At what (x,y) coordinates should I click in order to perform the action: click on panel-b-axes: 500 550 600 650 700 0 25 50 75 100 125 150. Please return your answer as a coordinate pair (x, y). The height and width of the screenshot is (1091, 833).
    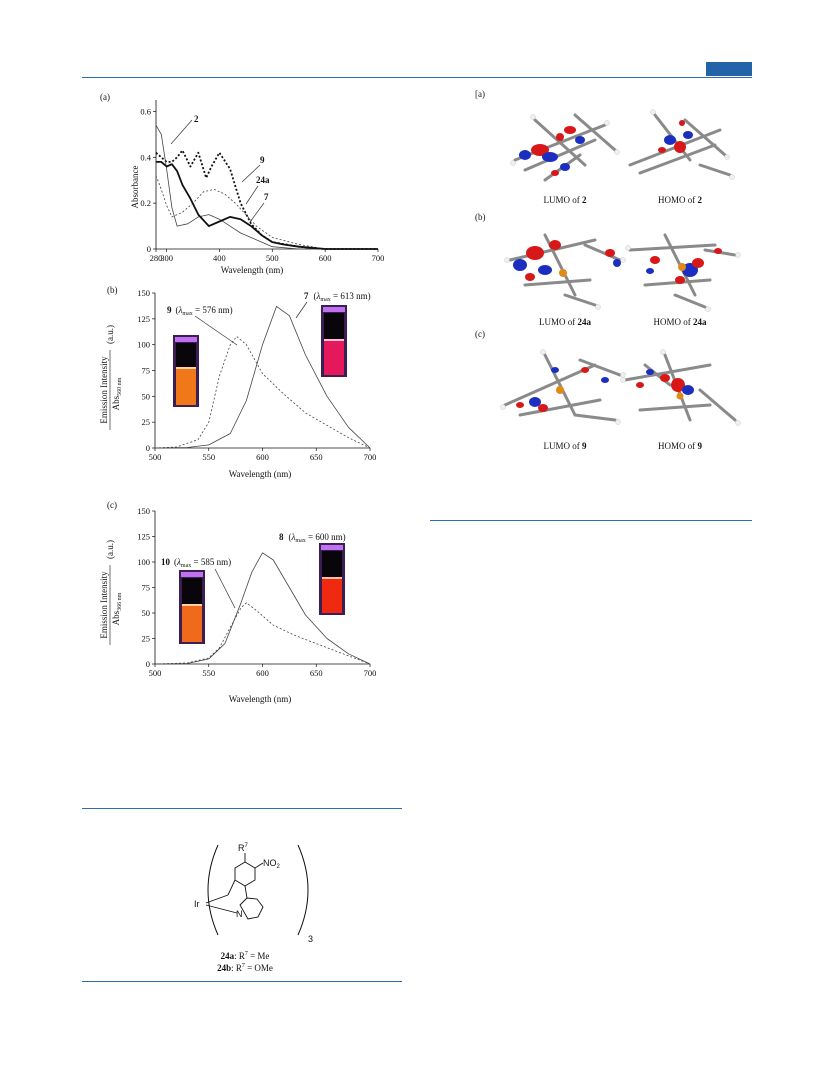
    Looking at the image, I should click on (256, 375).